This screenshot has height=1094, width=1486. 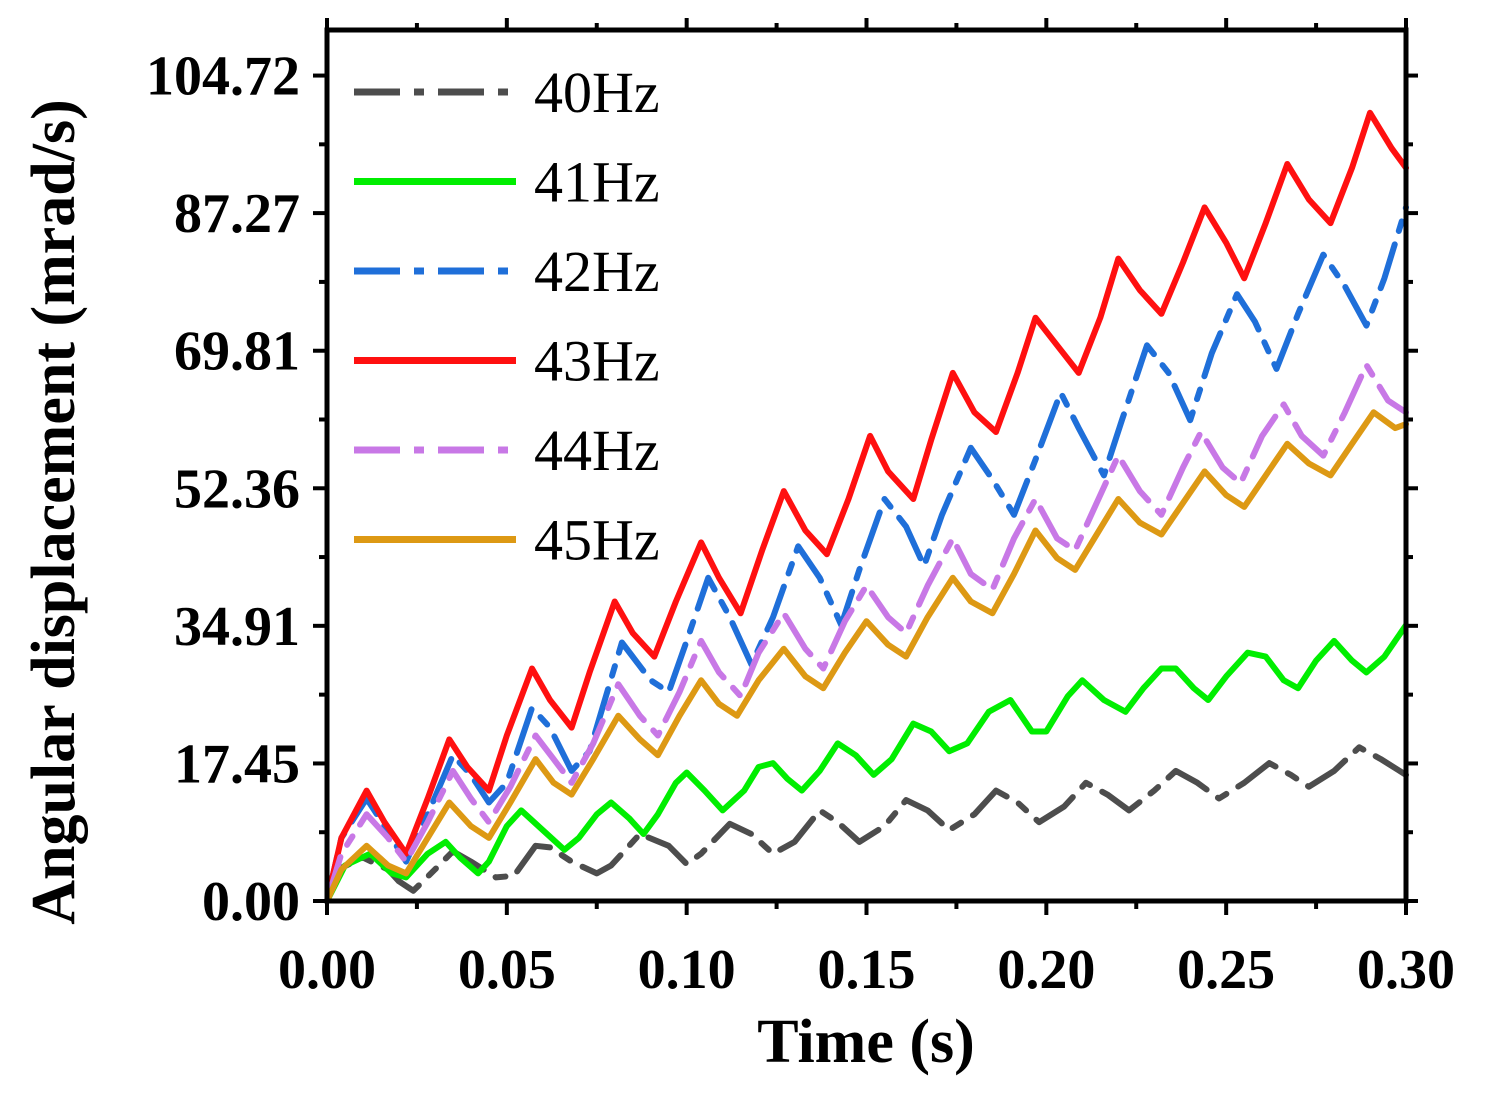 What do you see at coordinates (597, 450) in the screenshot?
I see `legend-label: 44Hz` at bounding box center [597, 450].